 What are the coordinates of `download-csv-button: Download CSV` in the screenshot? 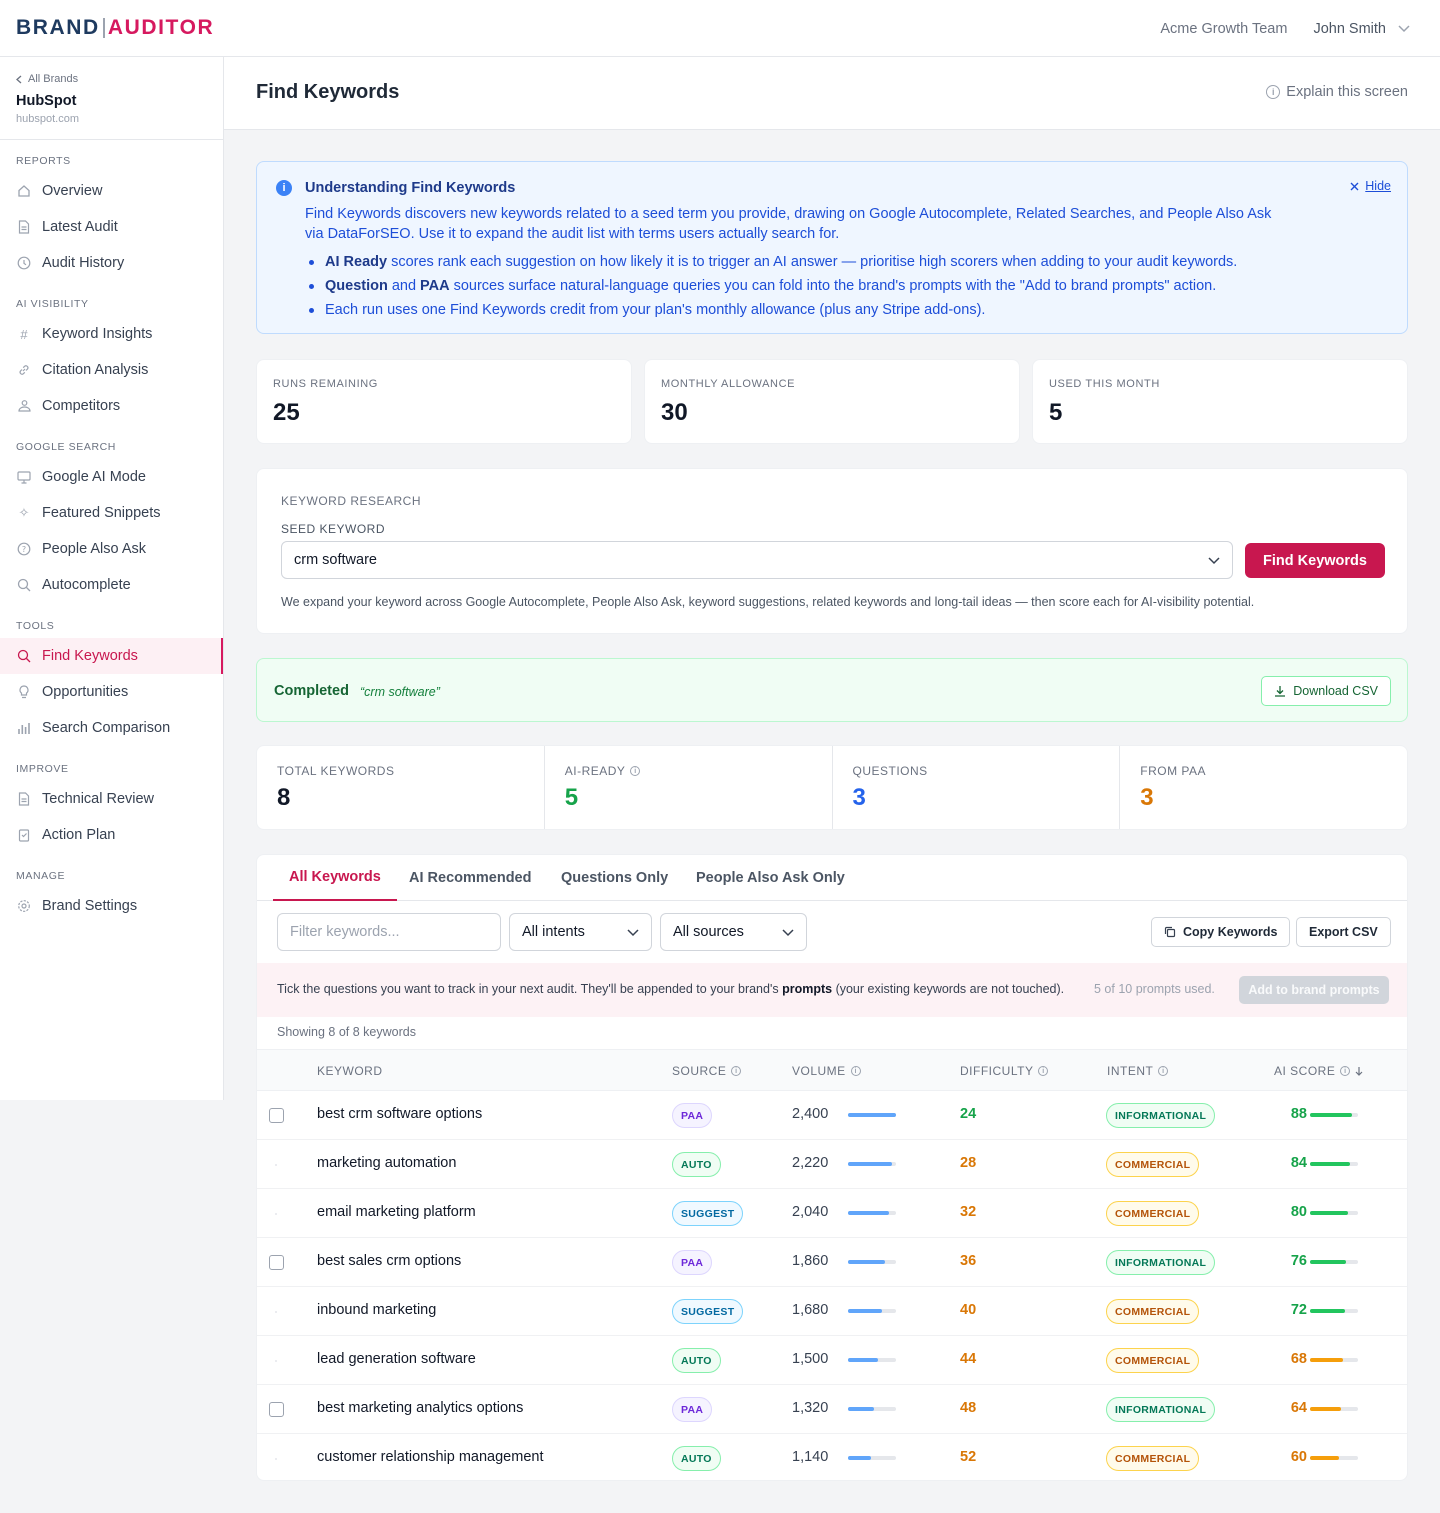 It's located at (1326, 691).